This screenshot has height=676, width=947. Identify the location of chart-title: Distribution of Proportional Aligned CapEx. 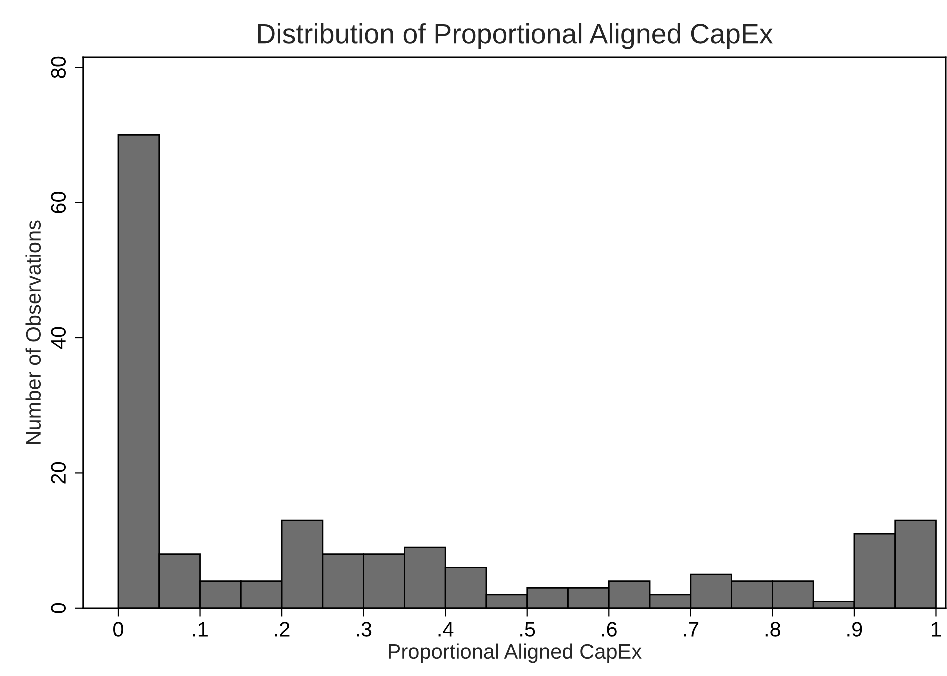
(516, 36).